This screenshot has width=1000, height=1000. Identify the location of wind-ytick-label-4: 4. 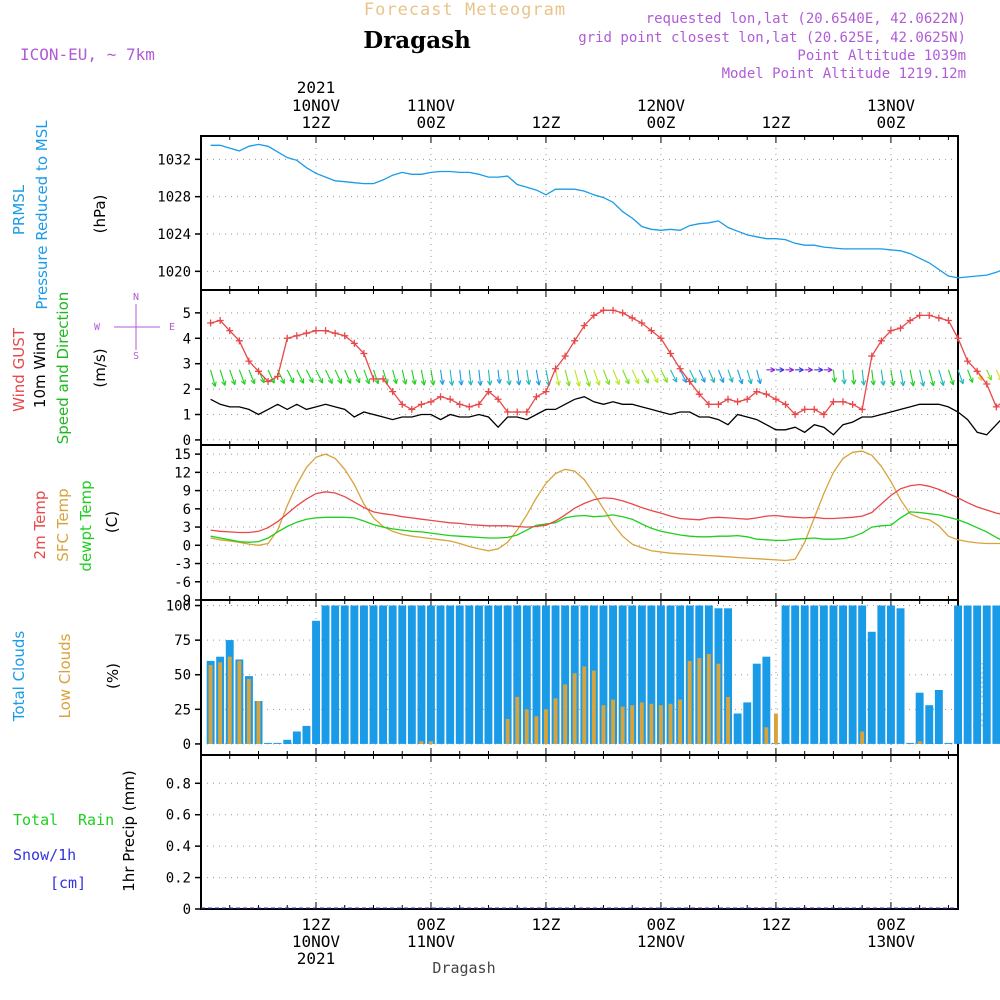
(187, 339).